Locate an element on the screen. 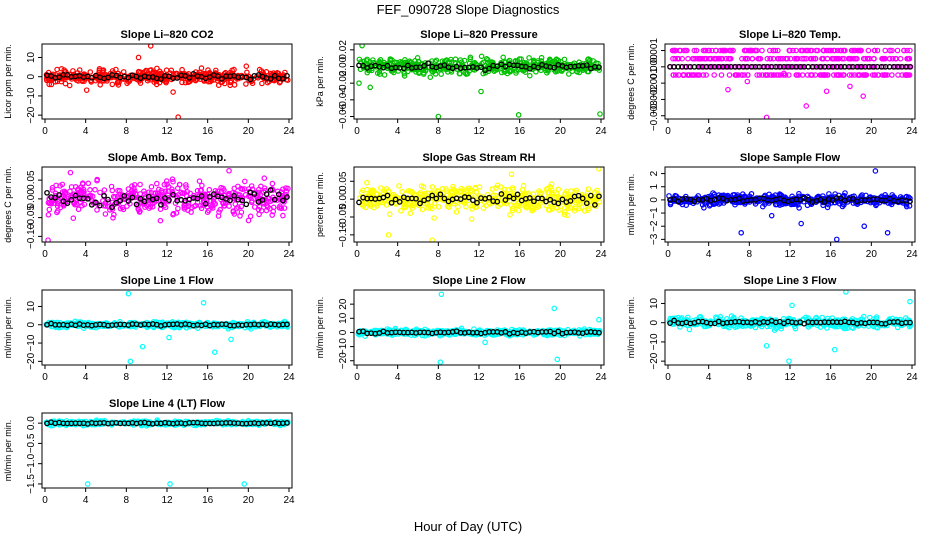  x-tick-label: 12 is located at coordinates (167, 254).